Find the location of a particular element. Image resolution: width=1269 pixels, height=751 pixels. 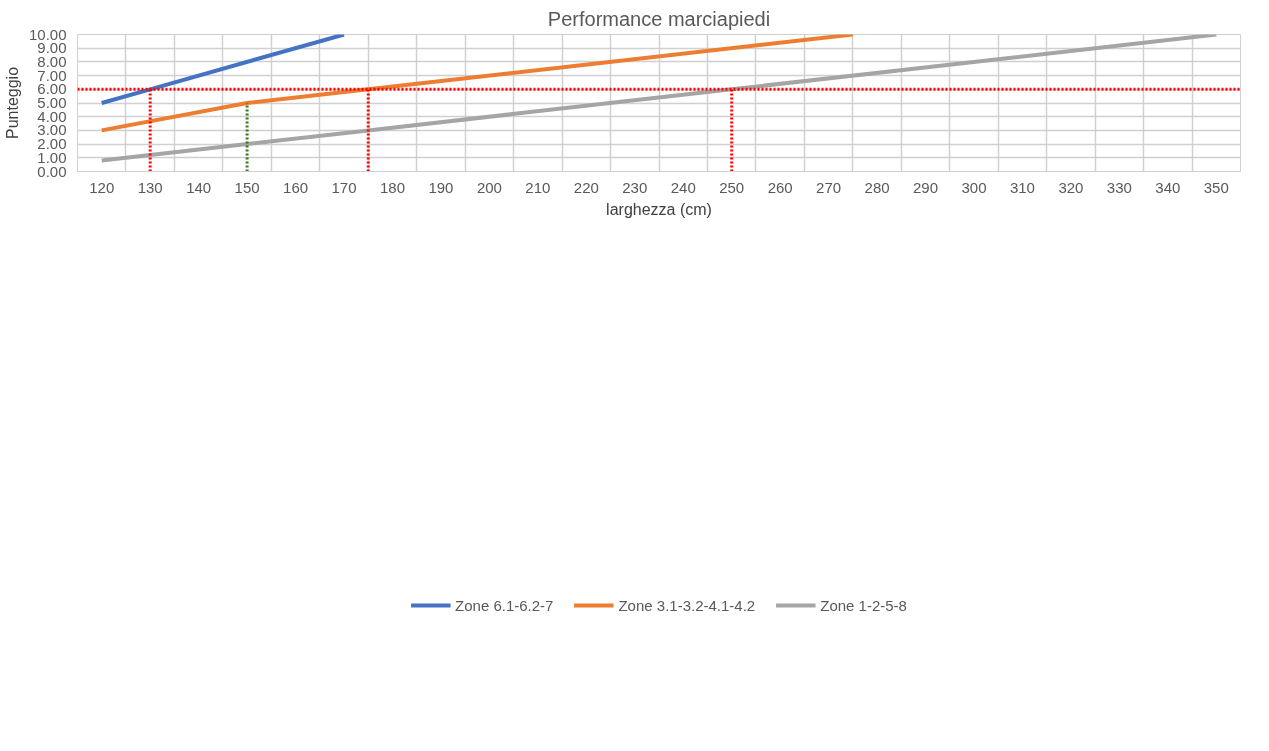

x-tick-label: 200 is located at coordinates (489, 187).